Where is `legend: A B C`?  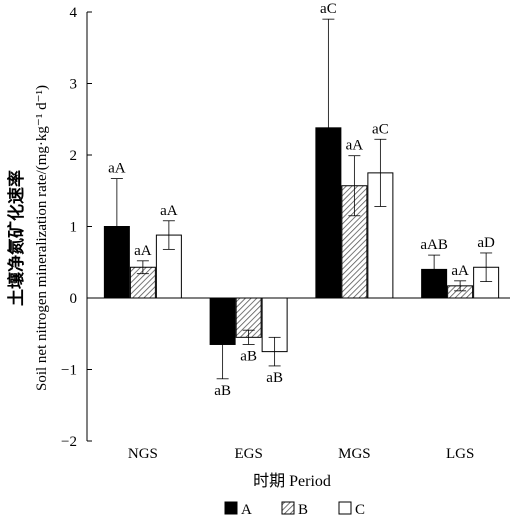
legend: A B C is located at coordinates (294, 509).